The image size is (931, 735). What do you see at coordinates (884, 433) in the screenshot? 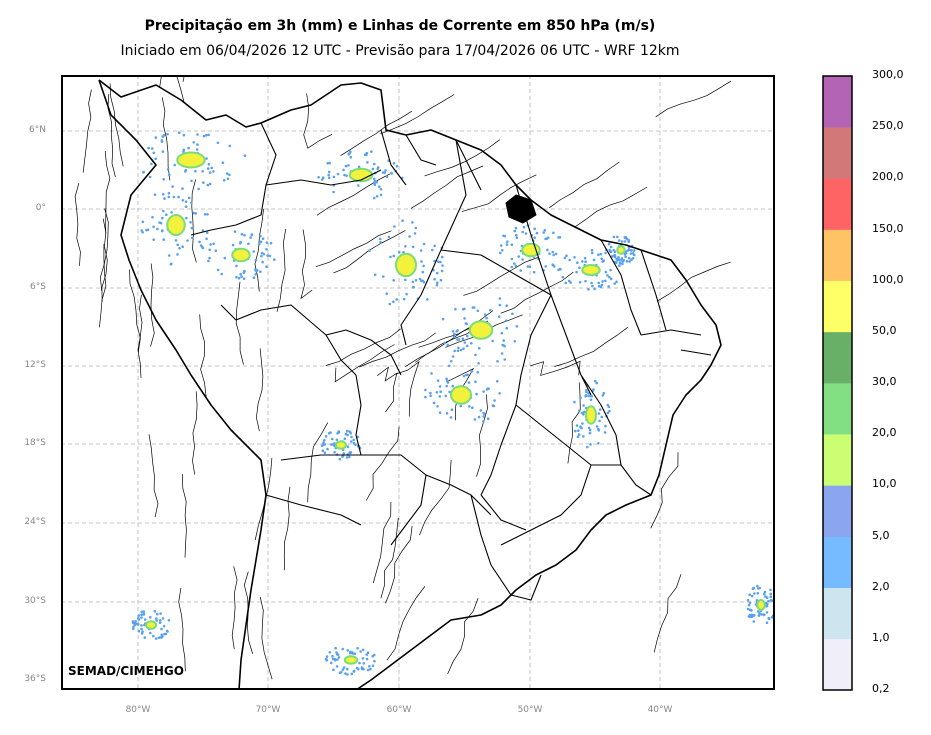
I see `colorbar-label: 20,0` at bounding box center [884, 433].